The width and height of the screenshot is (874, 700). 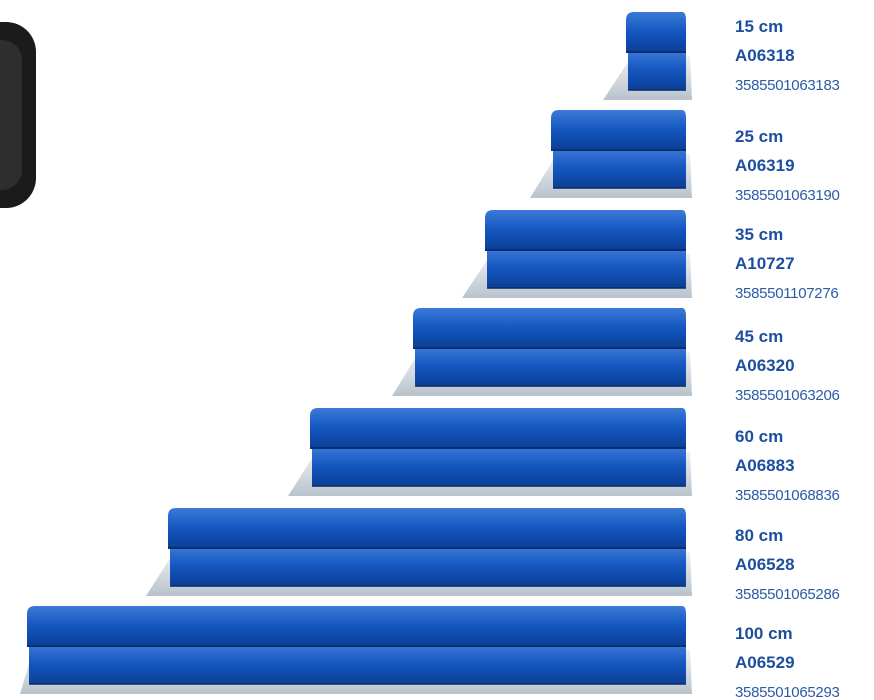 What do you see at coordinates (765, 165) in the screenshot?
I see `product-code: A06319` at bounding box center [765, 165].